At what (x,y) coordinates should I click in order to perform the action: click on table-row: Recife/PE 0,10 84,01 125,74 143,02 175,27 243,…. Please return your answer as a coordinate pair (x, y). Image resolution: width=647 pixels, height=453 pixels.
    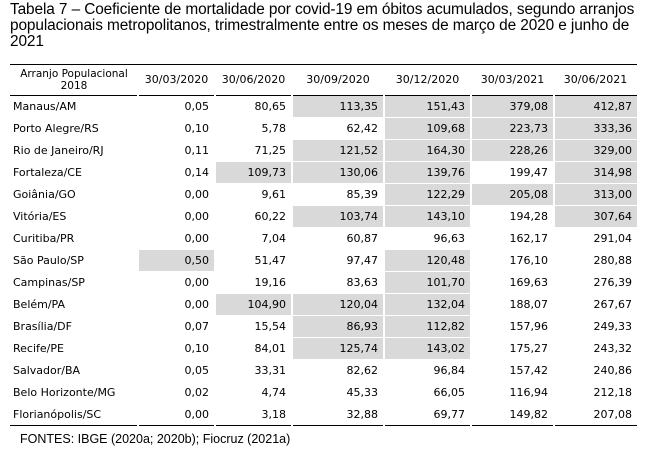
    Looking at the image, I should click on (323, 348).